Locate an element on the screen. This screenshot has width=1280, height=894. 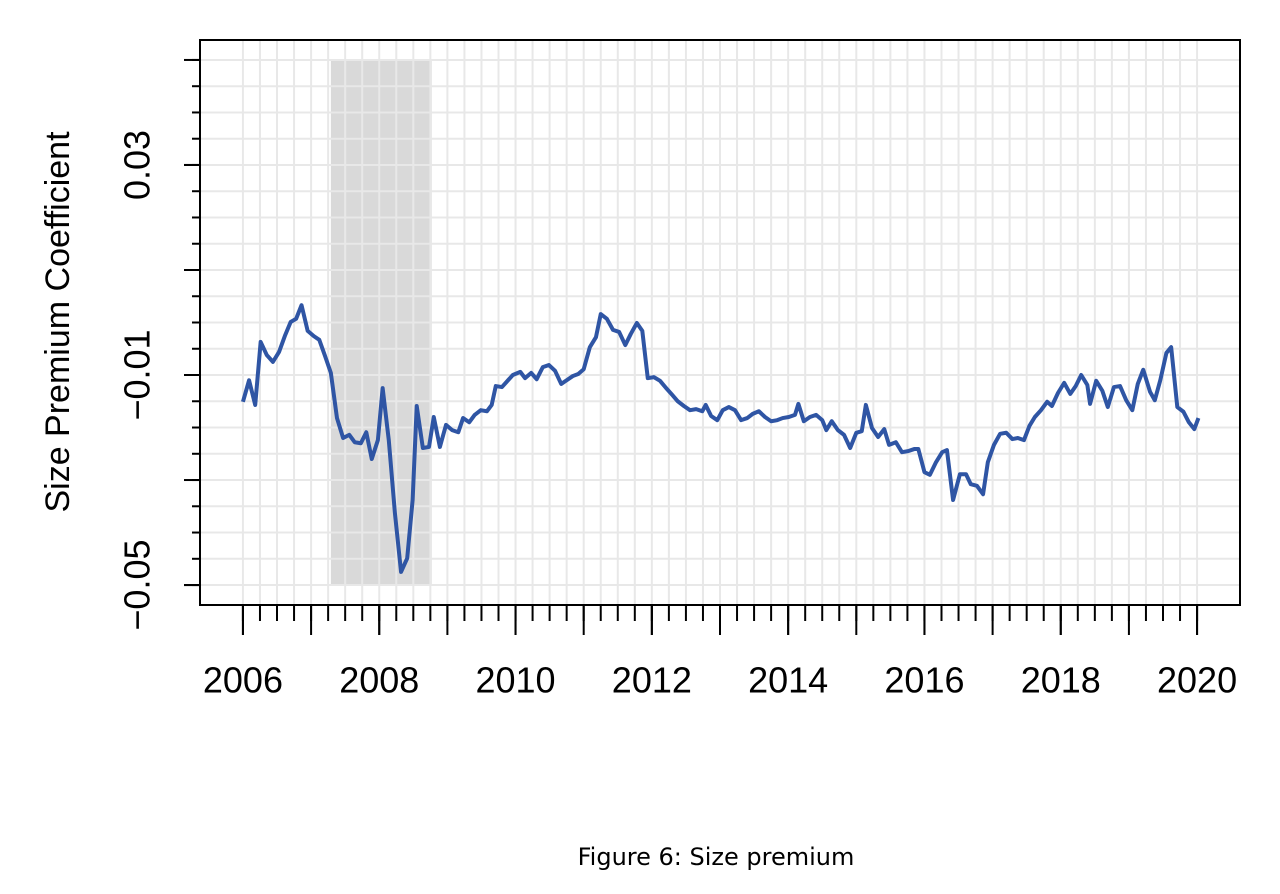
caption: Figure 6: Size premium is located at coordinates (716, 857).